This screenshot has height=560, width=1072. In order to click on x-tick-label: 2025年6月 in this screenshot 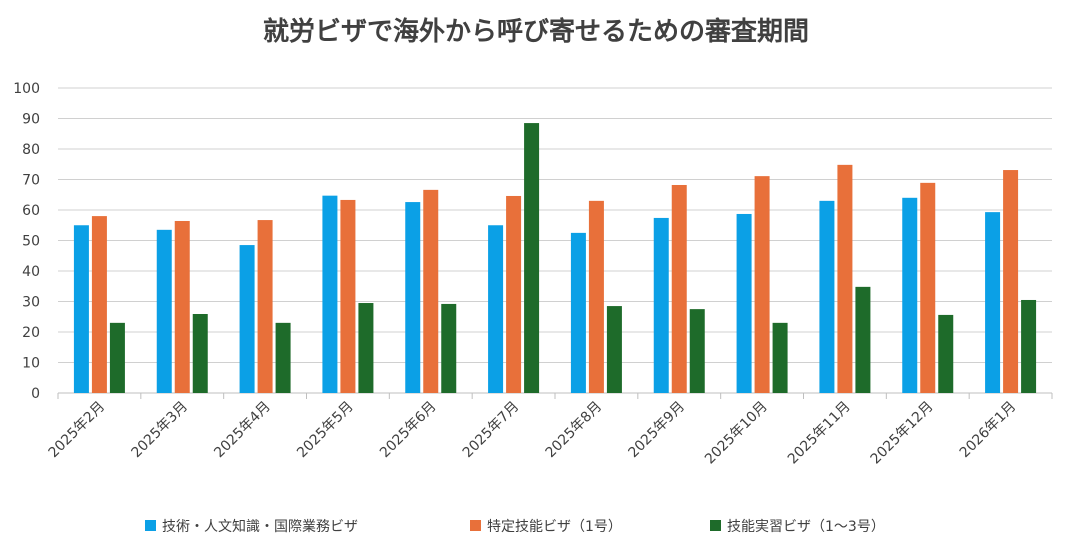, I will do `click(408, 430)`.